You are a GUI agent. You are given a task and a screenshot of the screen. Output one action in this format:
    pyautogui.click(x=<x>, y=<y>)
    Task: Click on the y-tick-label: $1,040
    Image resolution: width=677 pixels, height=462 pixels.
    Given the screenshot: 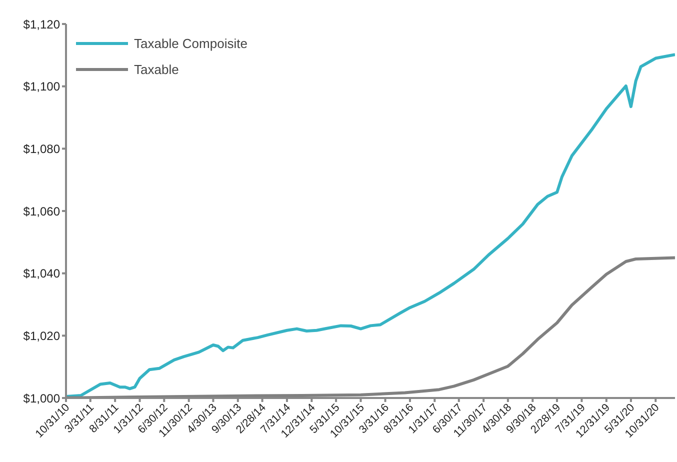 What is the action you would take?
    pyautogui.click(x=41, y=273)
    